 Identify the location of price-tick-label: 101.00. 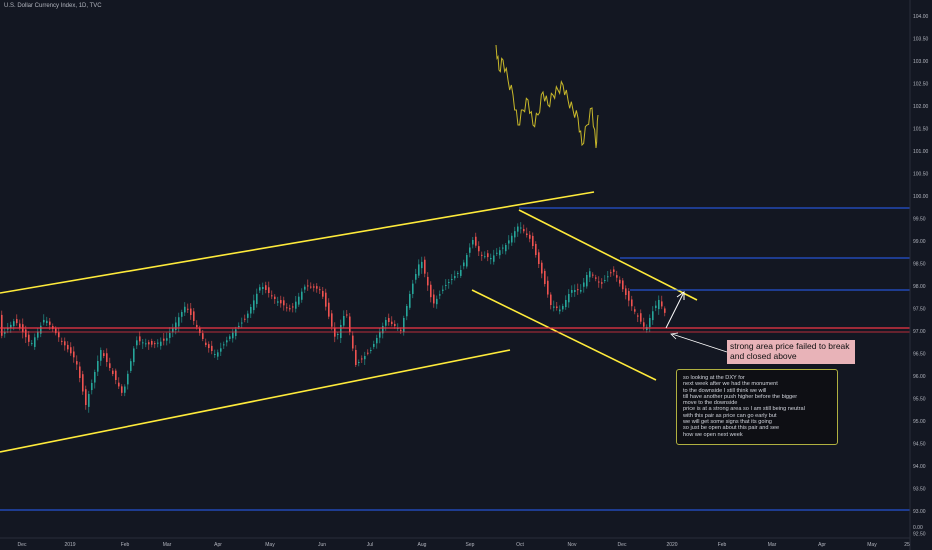
(921, 152).